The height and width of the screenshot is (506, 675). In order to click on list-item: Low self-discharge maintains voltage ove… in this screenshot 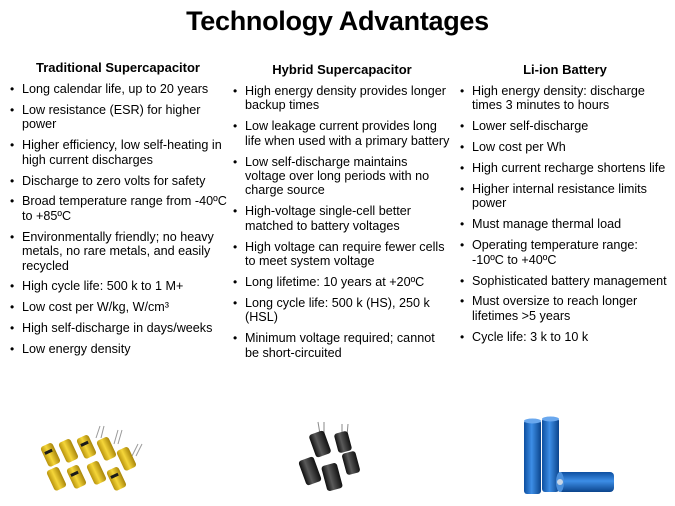, I will do `click(342, 176)`.